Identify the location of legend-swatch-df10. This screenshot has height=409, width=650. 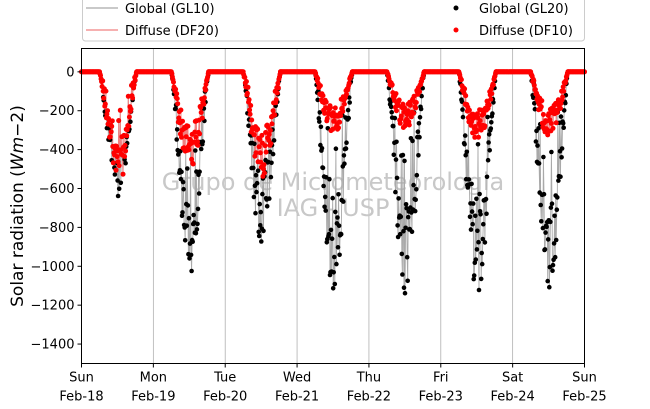
(456, 30).